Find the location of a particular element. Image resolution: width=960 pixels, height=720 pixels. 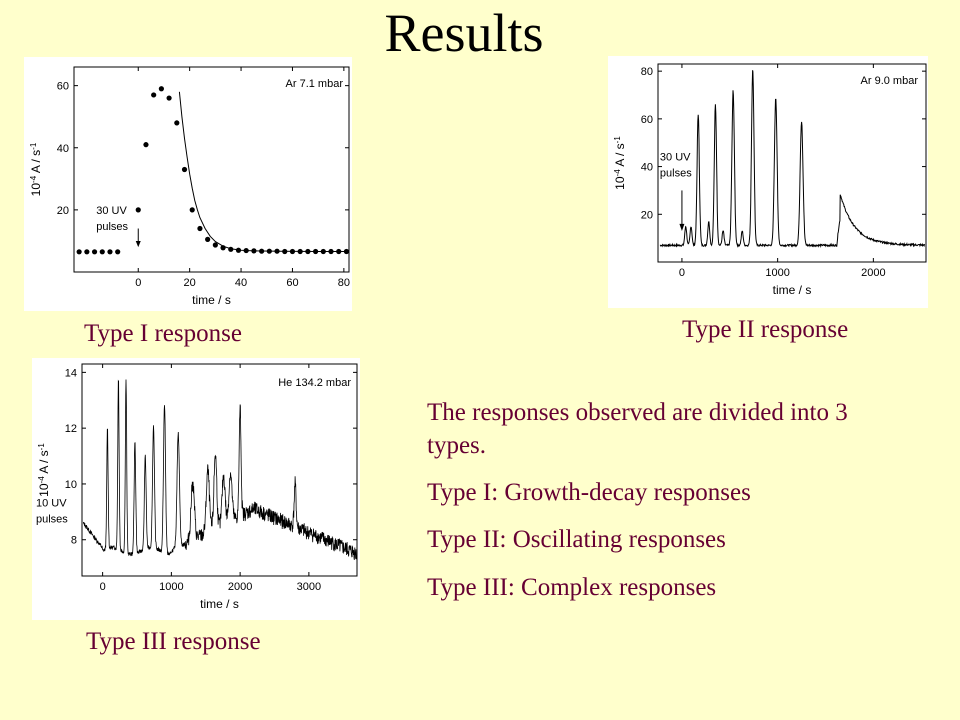

y-tick-label: 10 is located at coordinates (71, 485).